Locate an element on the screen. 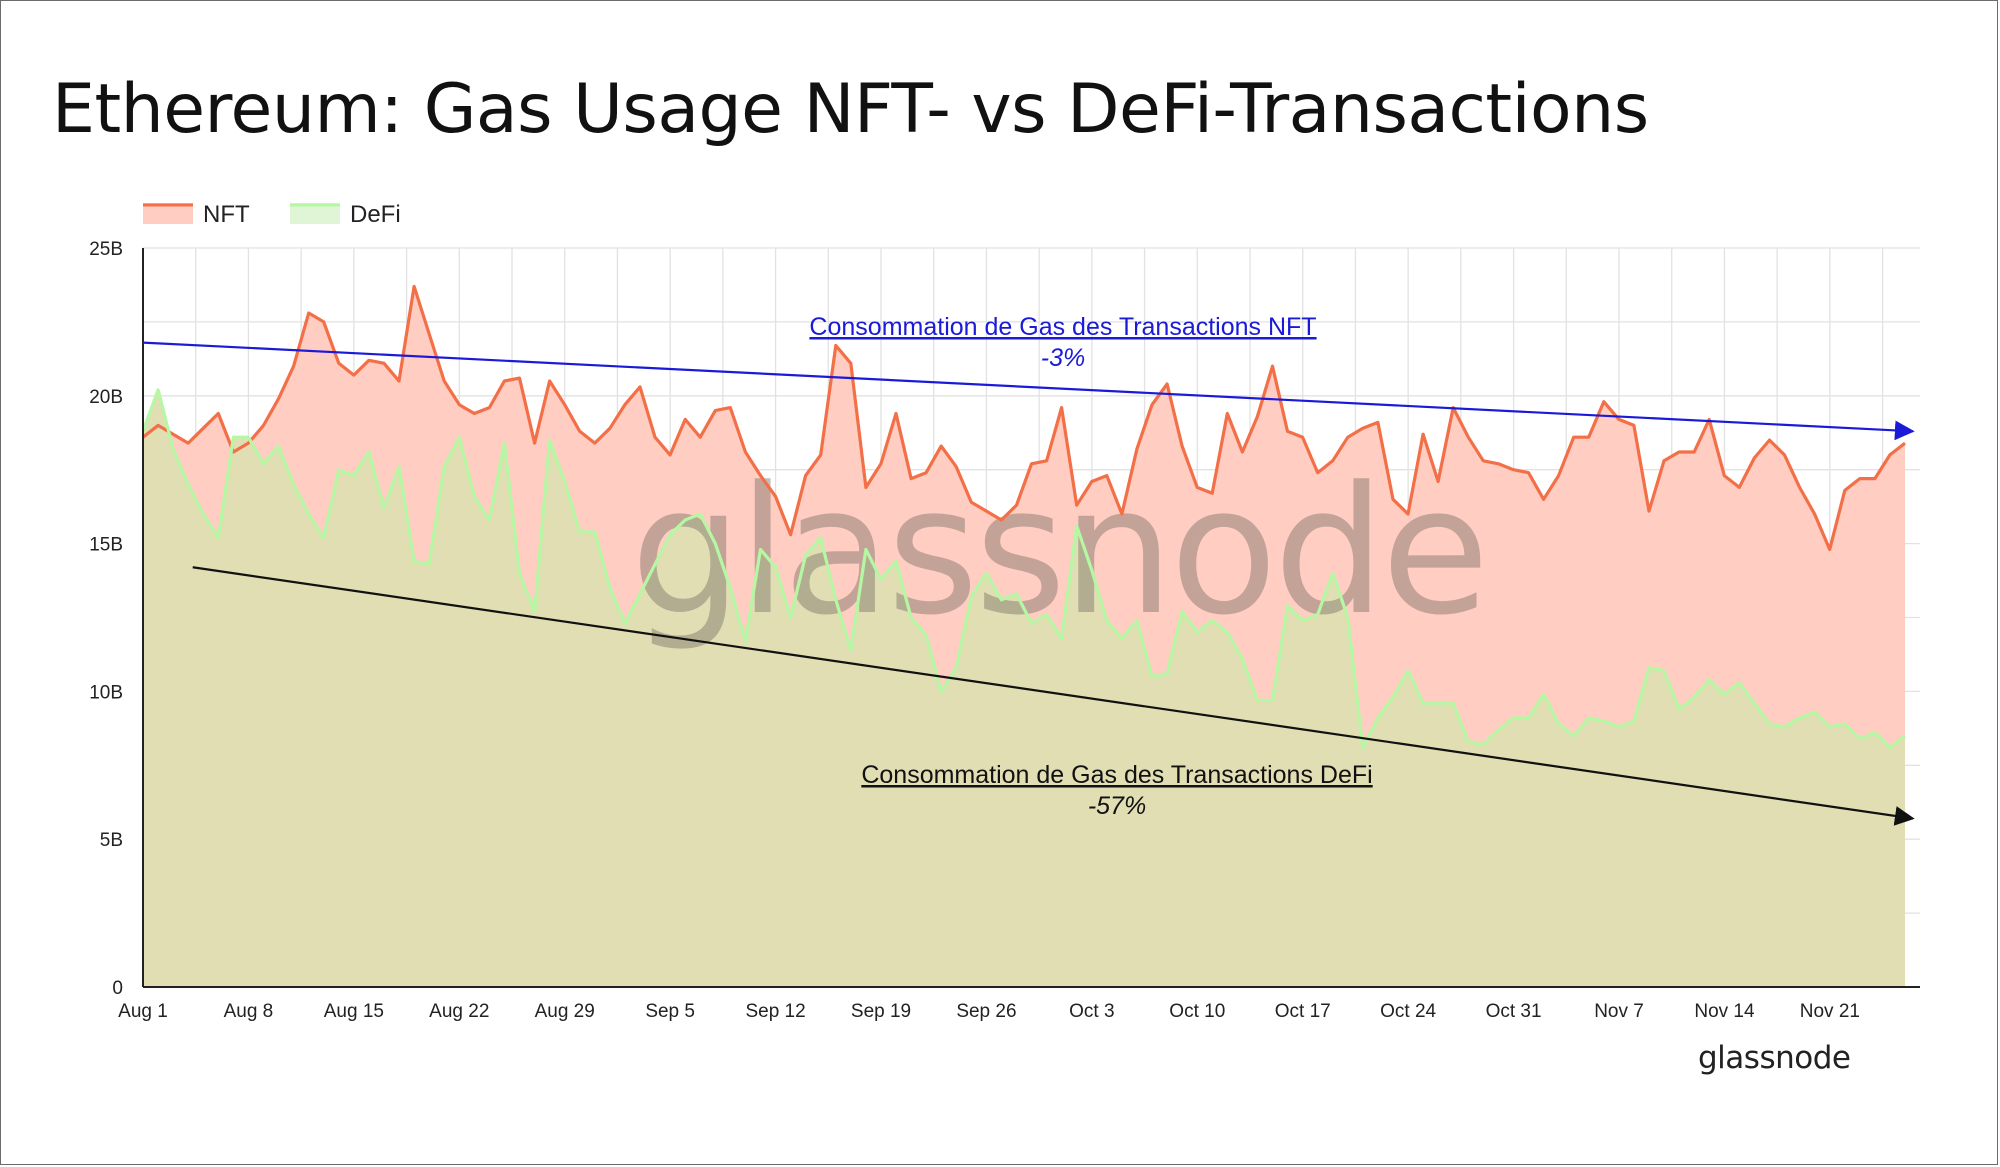  defi-annotation-value: -57% is located at coordinates (1117, 806).